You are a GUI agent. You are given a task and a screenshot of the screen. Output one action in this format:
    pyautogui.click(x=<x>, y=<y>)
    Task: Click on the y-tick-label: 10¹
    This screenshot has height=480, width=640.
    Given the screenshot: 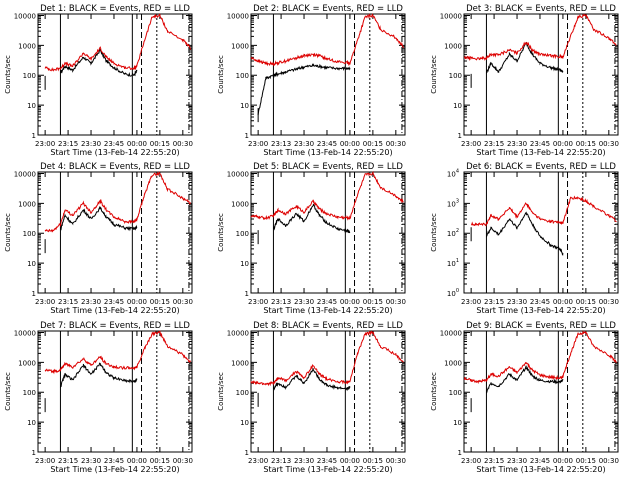 What is the action you would take?
    pyautogui.click(x=453, y=263)
    